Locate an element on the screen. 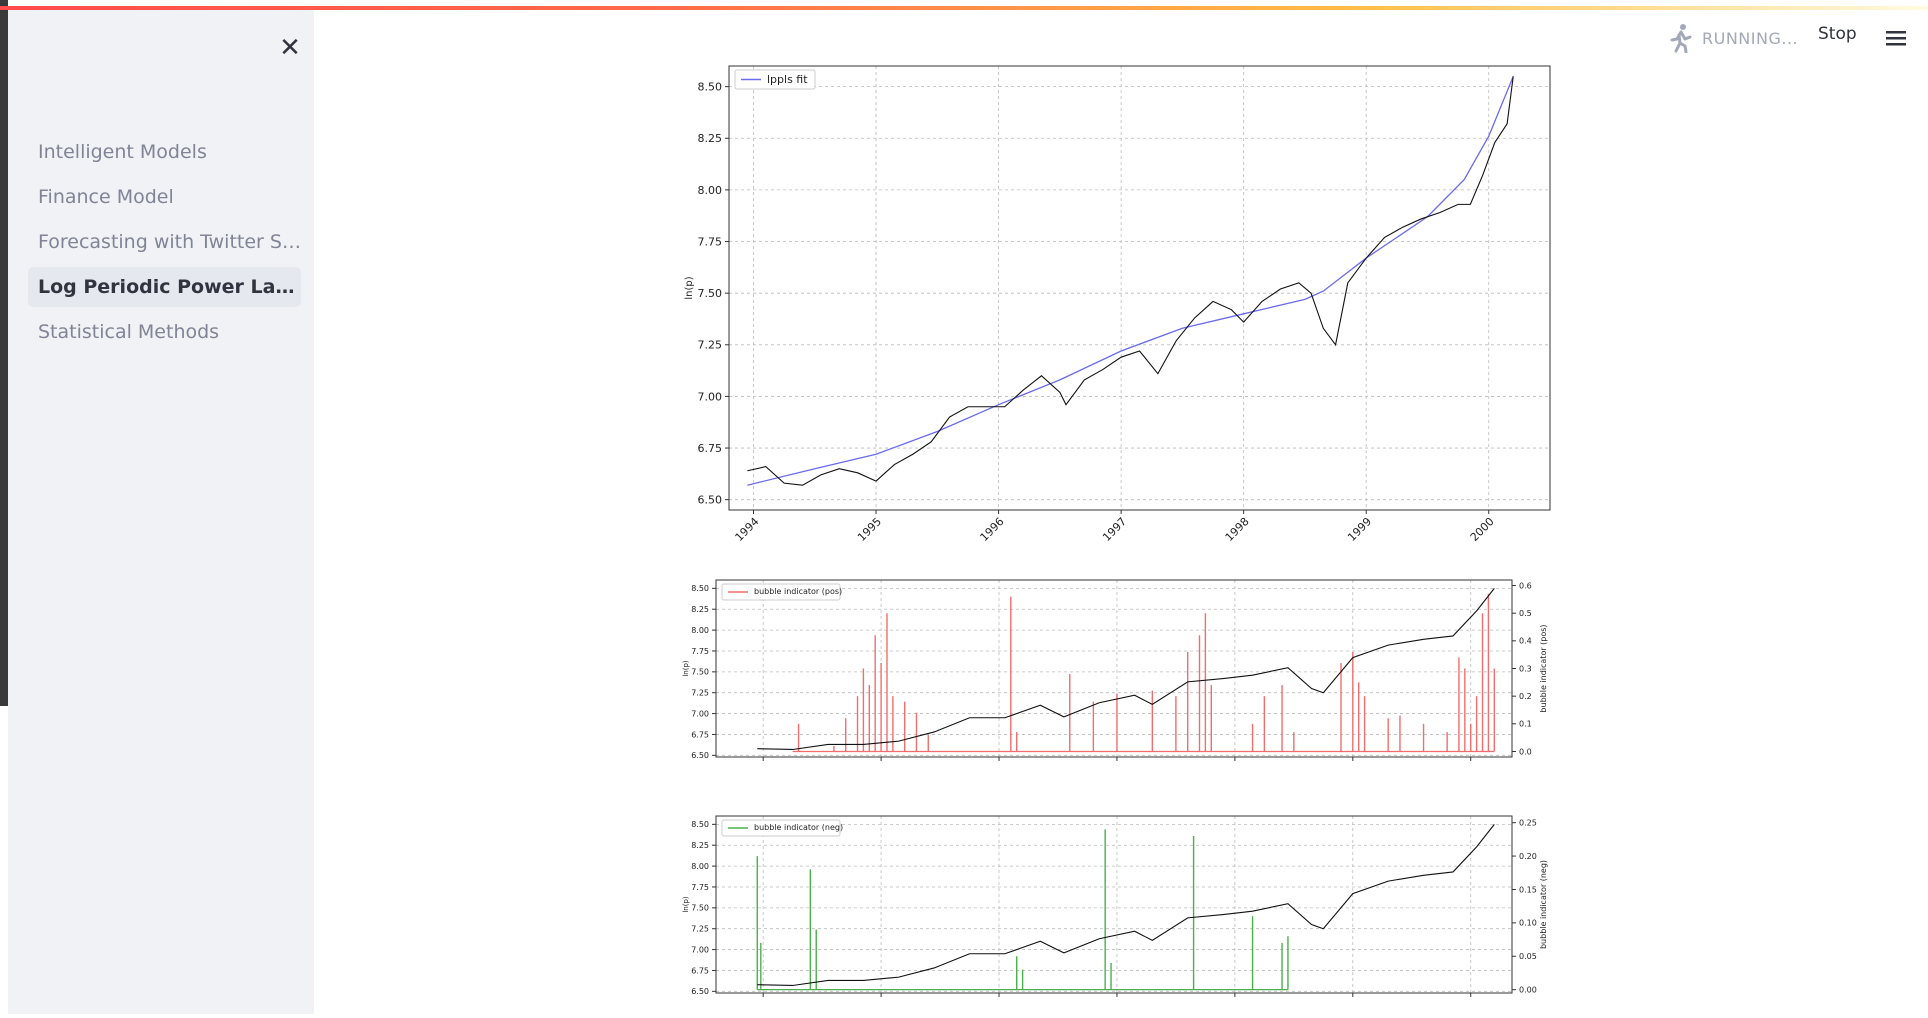  sidebar-item-statistical-methods: Statistical Methods is located at coordinates (129, 332).